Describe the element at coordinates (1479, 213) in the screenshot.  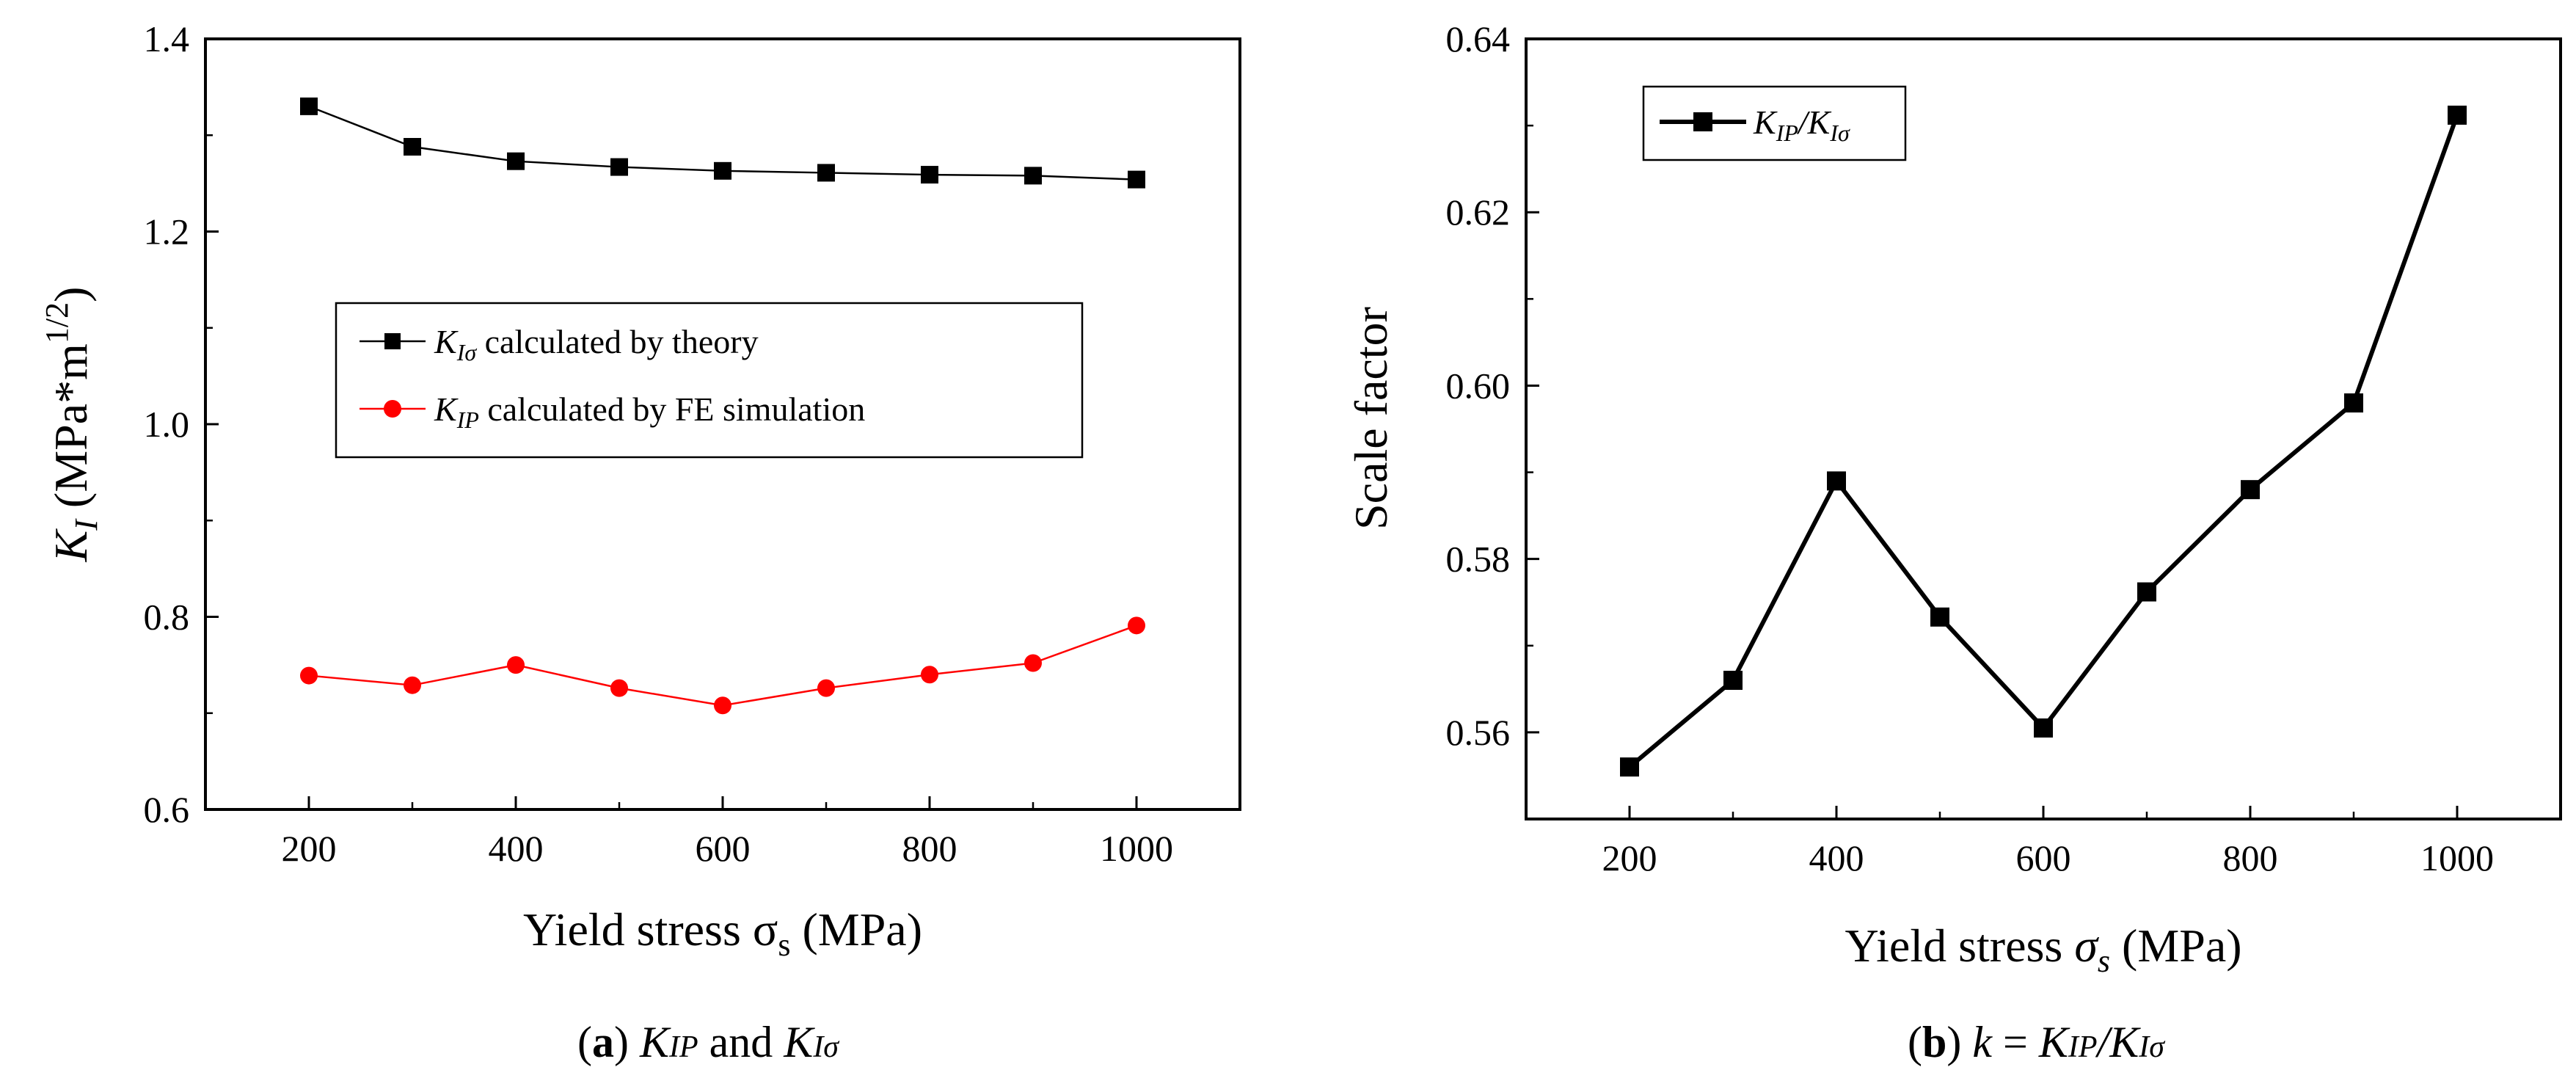
I see `y-tick-label: 0.62` at that location.